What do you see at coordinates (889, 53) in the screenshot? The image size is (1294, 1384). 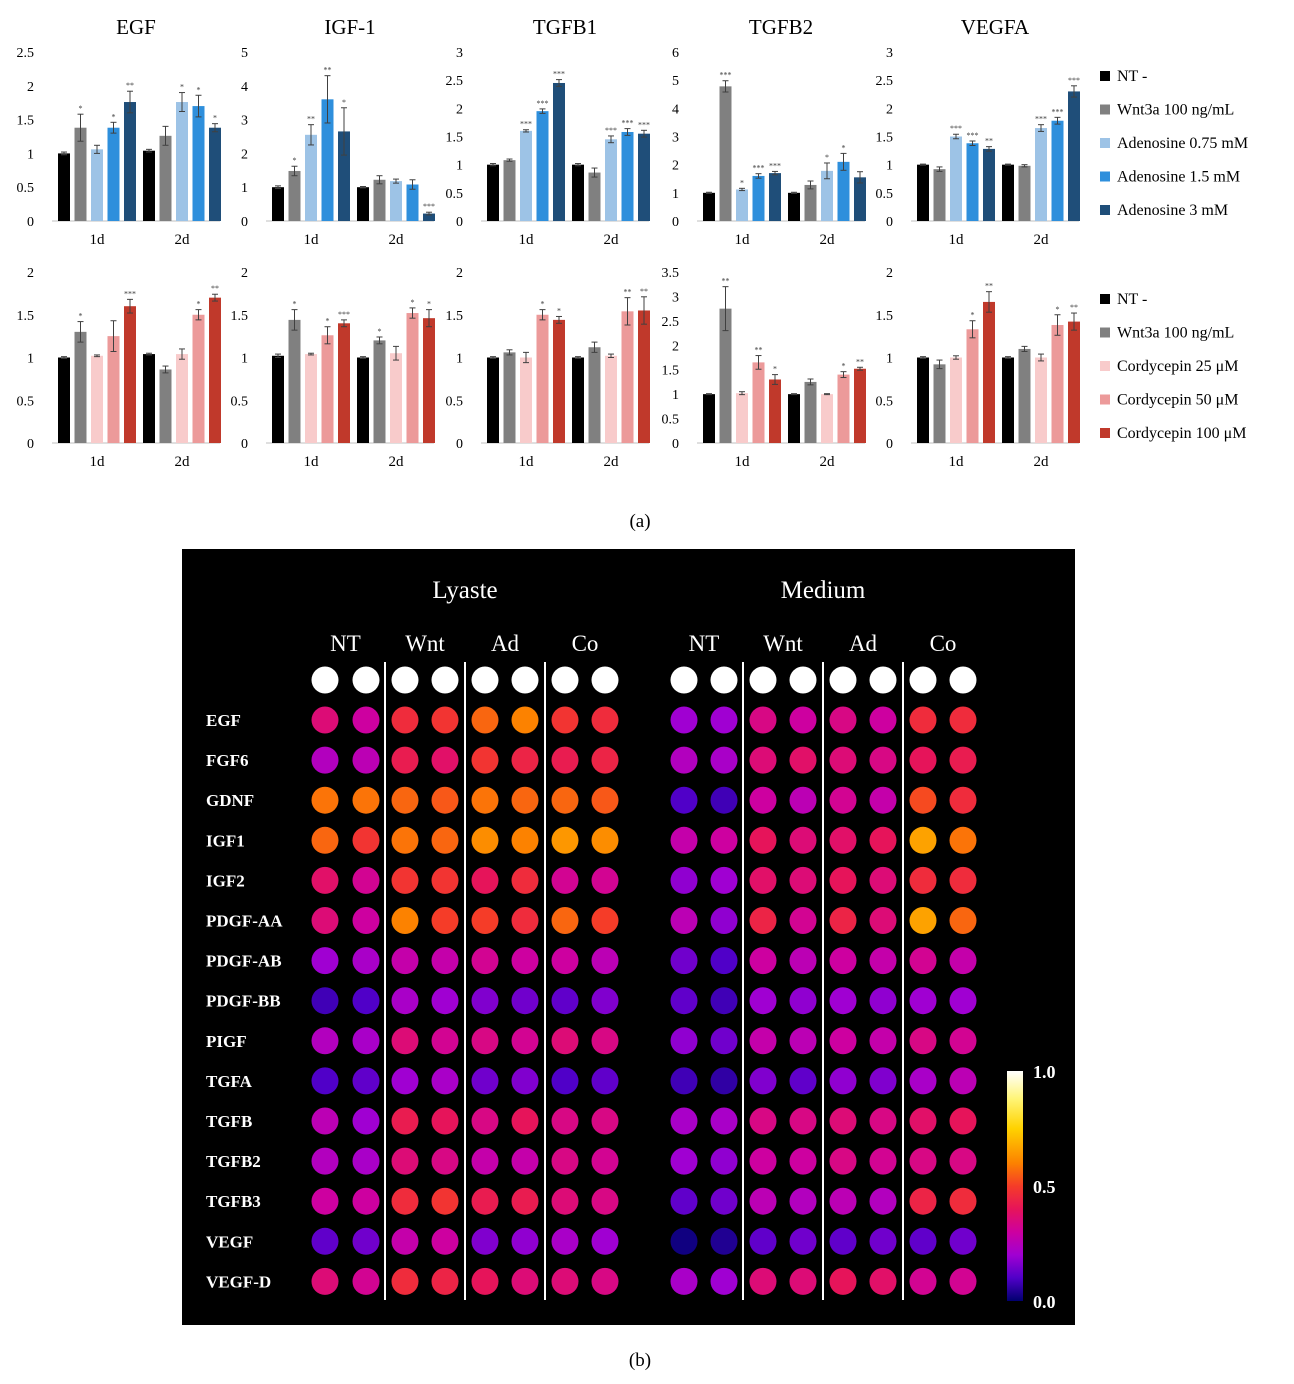 I see `y-tick-label: 3` at bounding box center [889, 53].